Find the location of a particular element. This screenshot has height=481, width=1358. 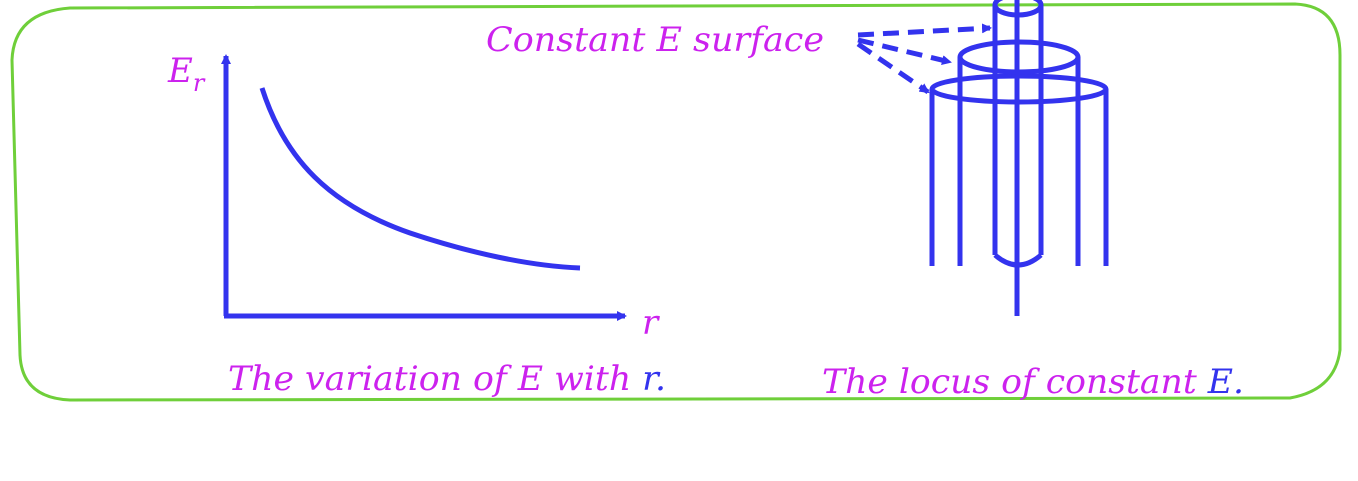

locus-caption-variable: E. is located at coordinates (1225, 382).